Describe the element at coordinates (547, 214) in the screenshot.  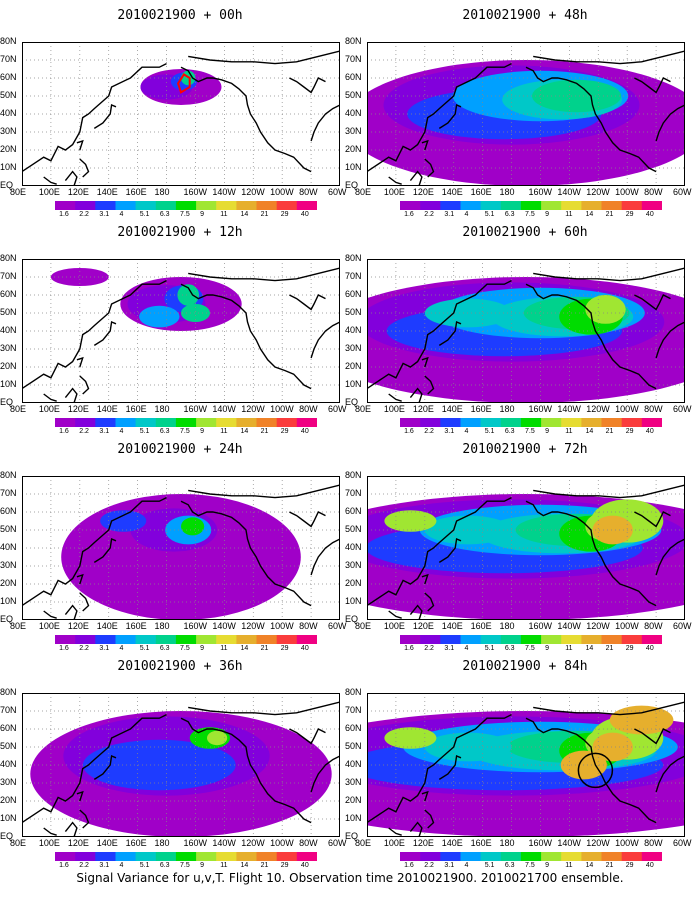
I see `colorbar-level-label: 9` at that location.